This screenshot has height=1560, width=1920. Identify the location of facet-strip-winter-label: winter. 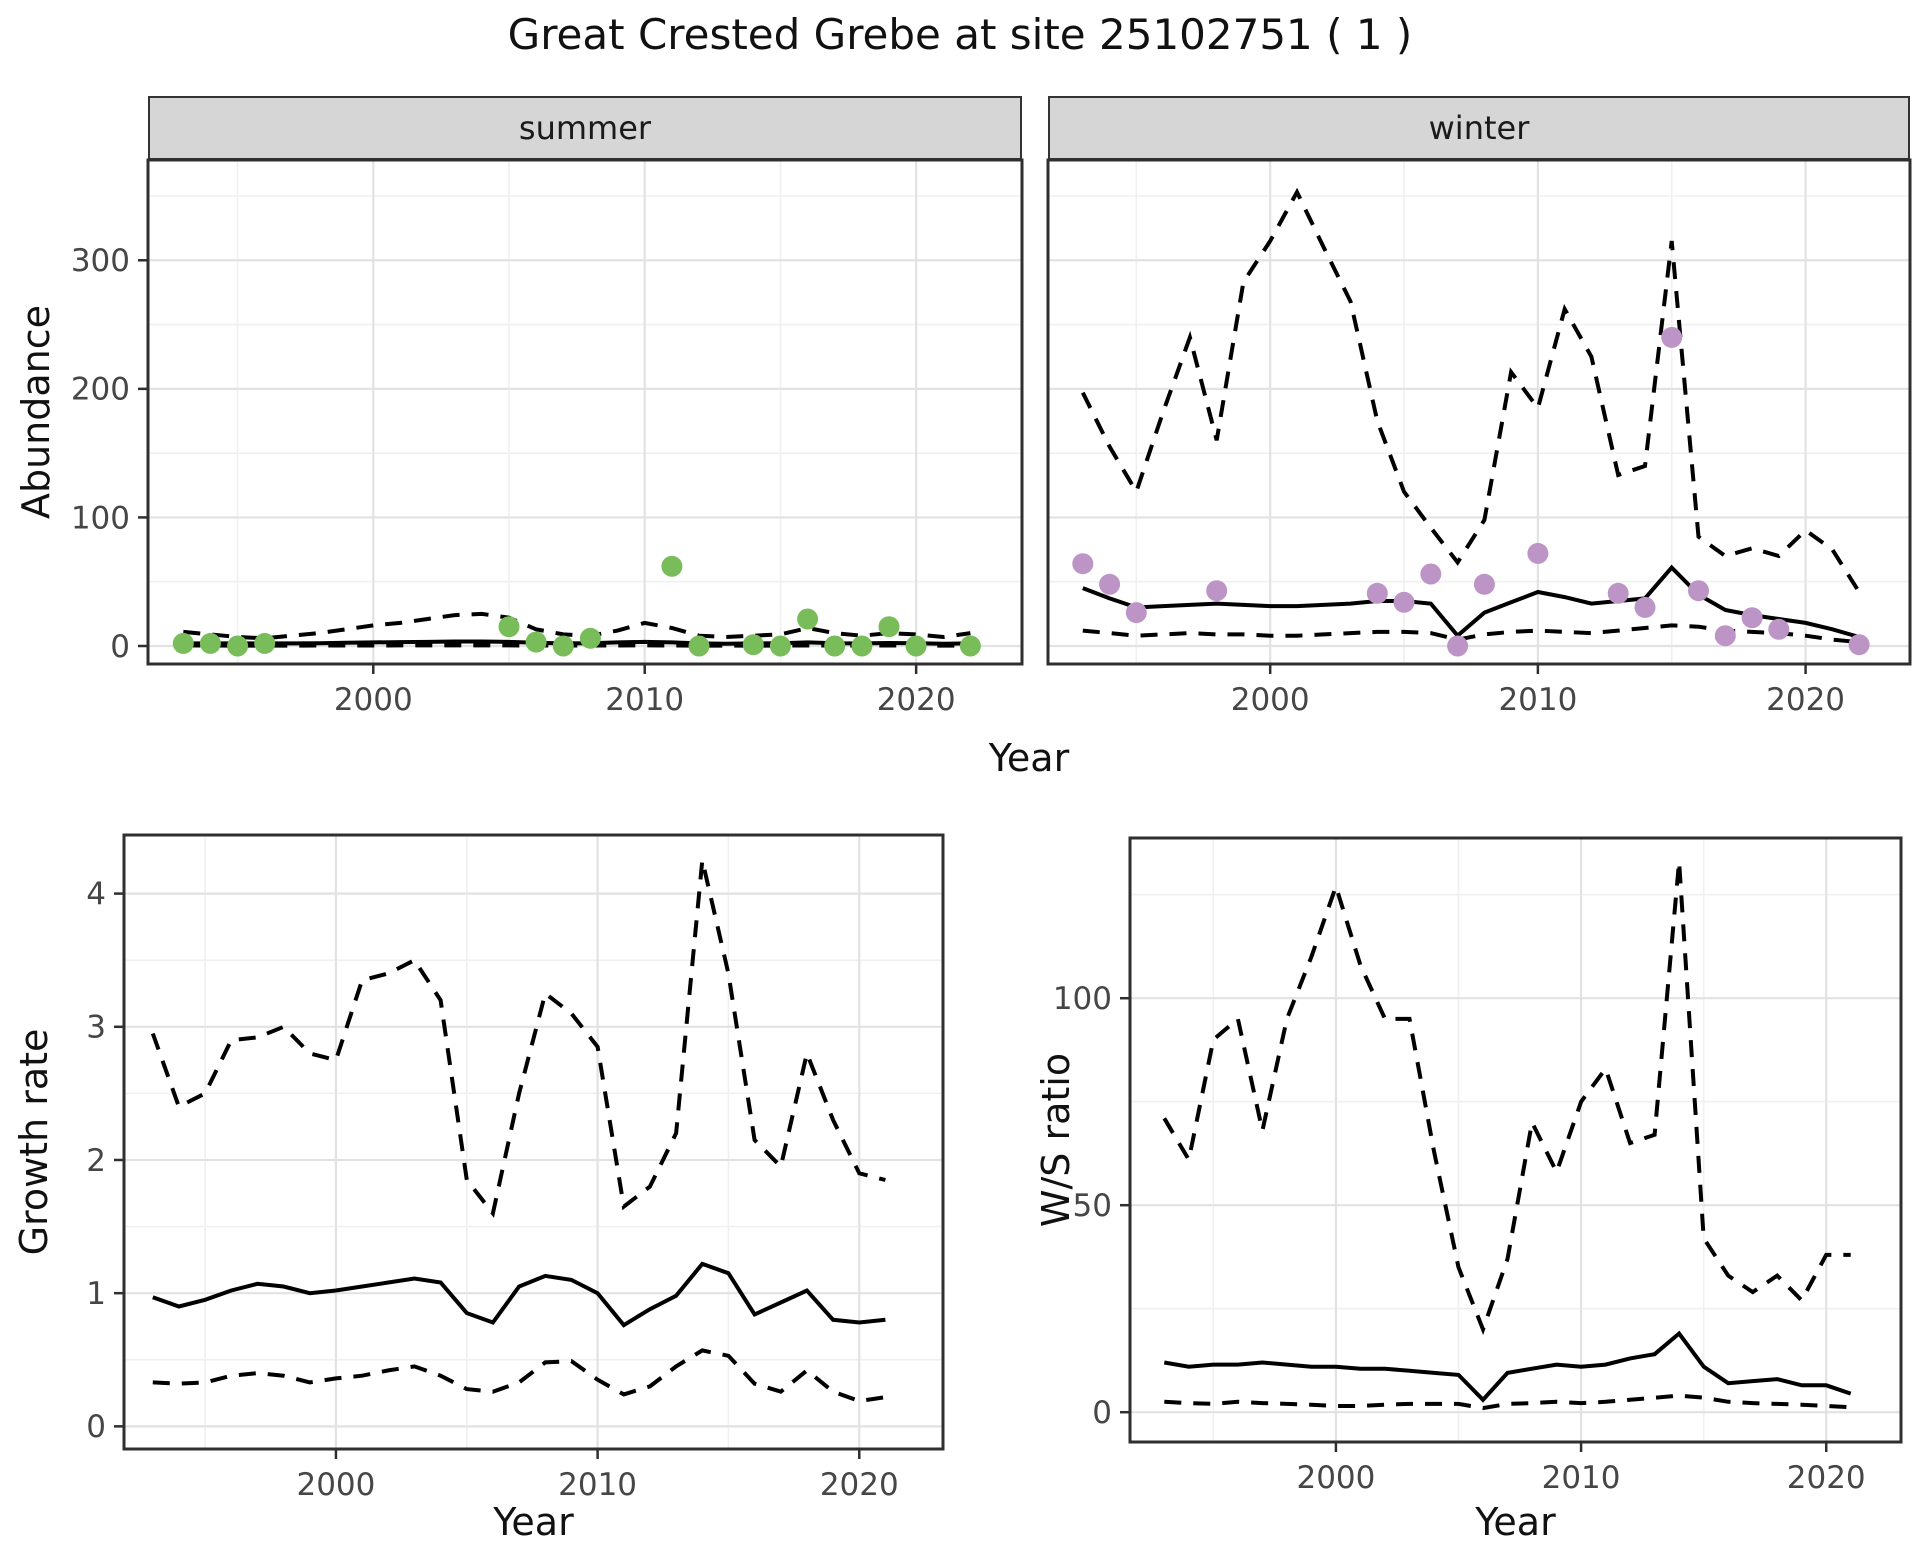
(1479, 128).